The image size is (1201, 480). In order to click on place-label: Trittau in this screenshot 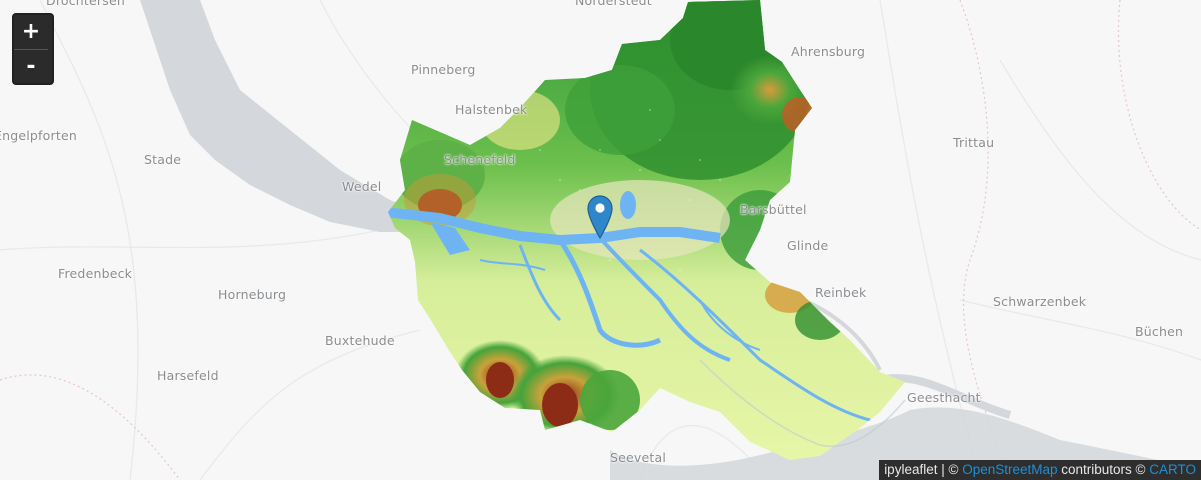, I will do `click(974, 142)`.